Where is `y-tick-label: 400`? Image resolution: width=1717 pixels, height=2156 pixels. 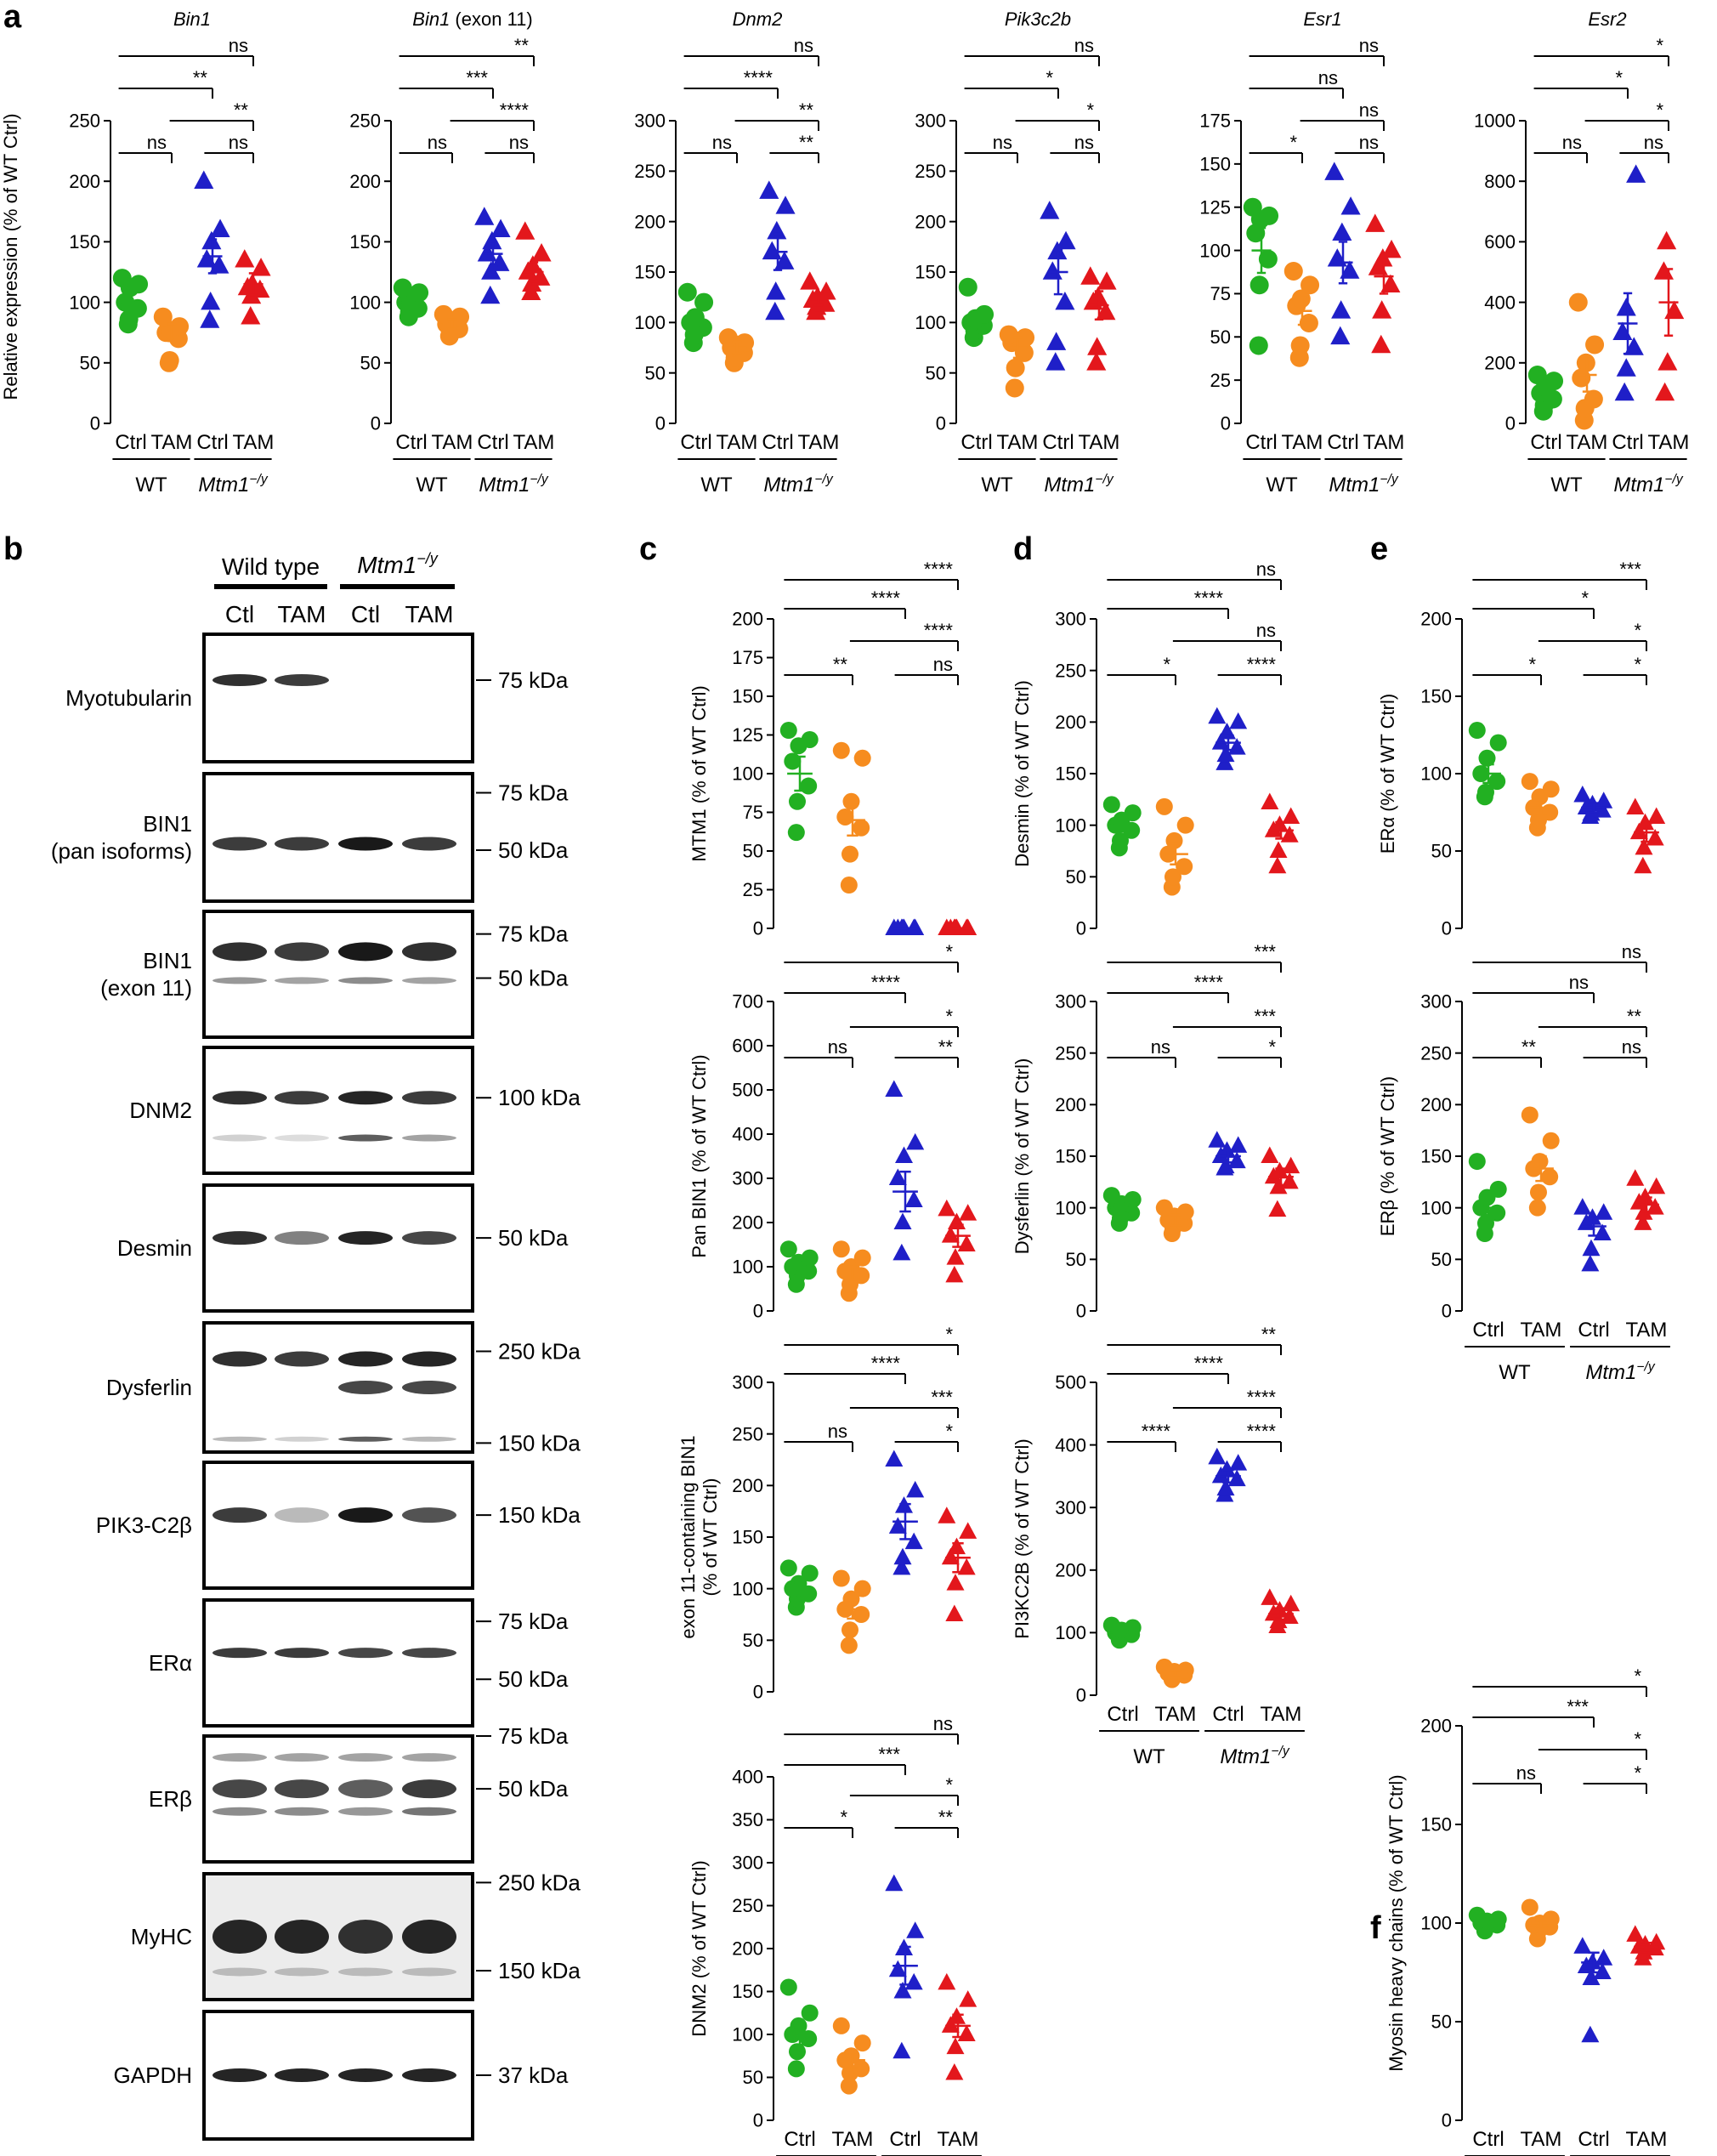 y-tick-label: 400 is located at coordinates (1500, 303).